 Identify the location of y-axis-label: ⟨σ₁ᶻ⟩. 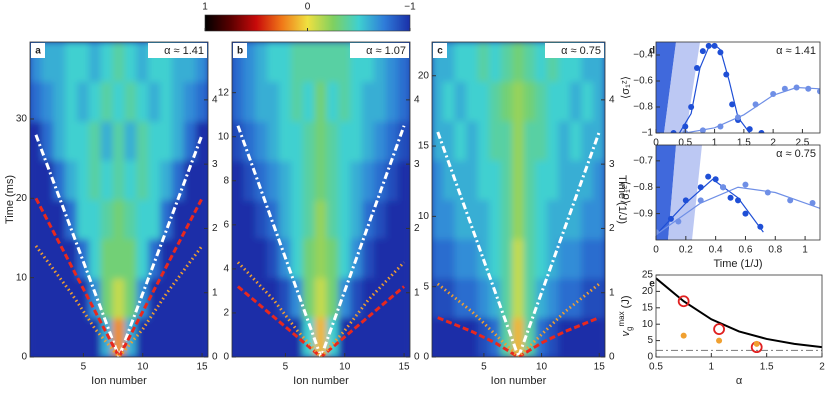
(626, 87).